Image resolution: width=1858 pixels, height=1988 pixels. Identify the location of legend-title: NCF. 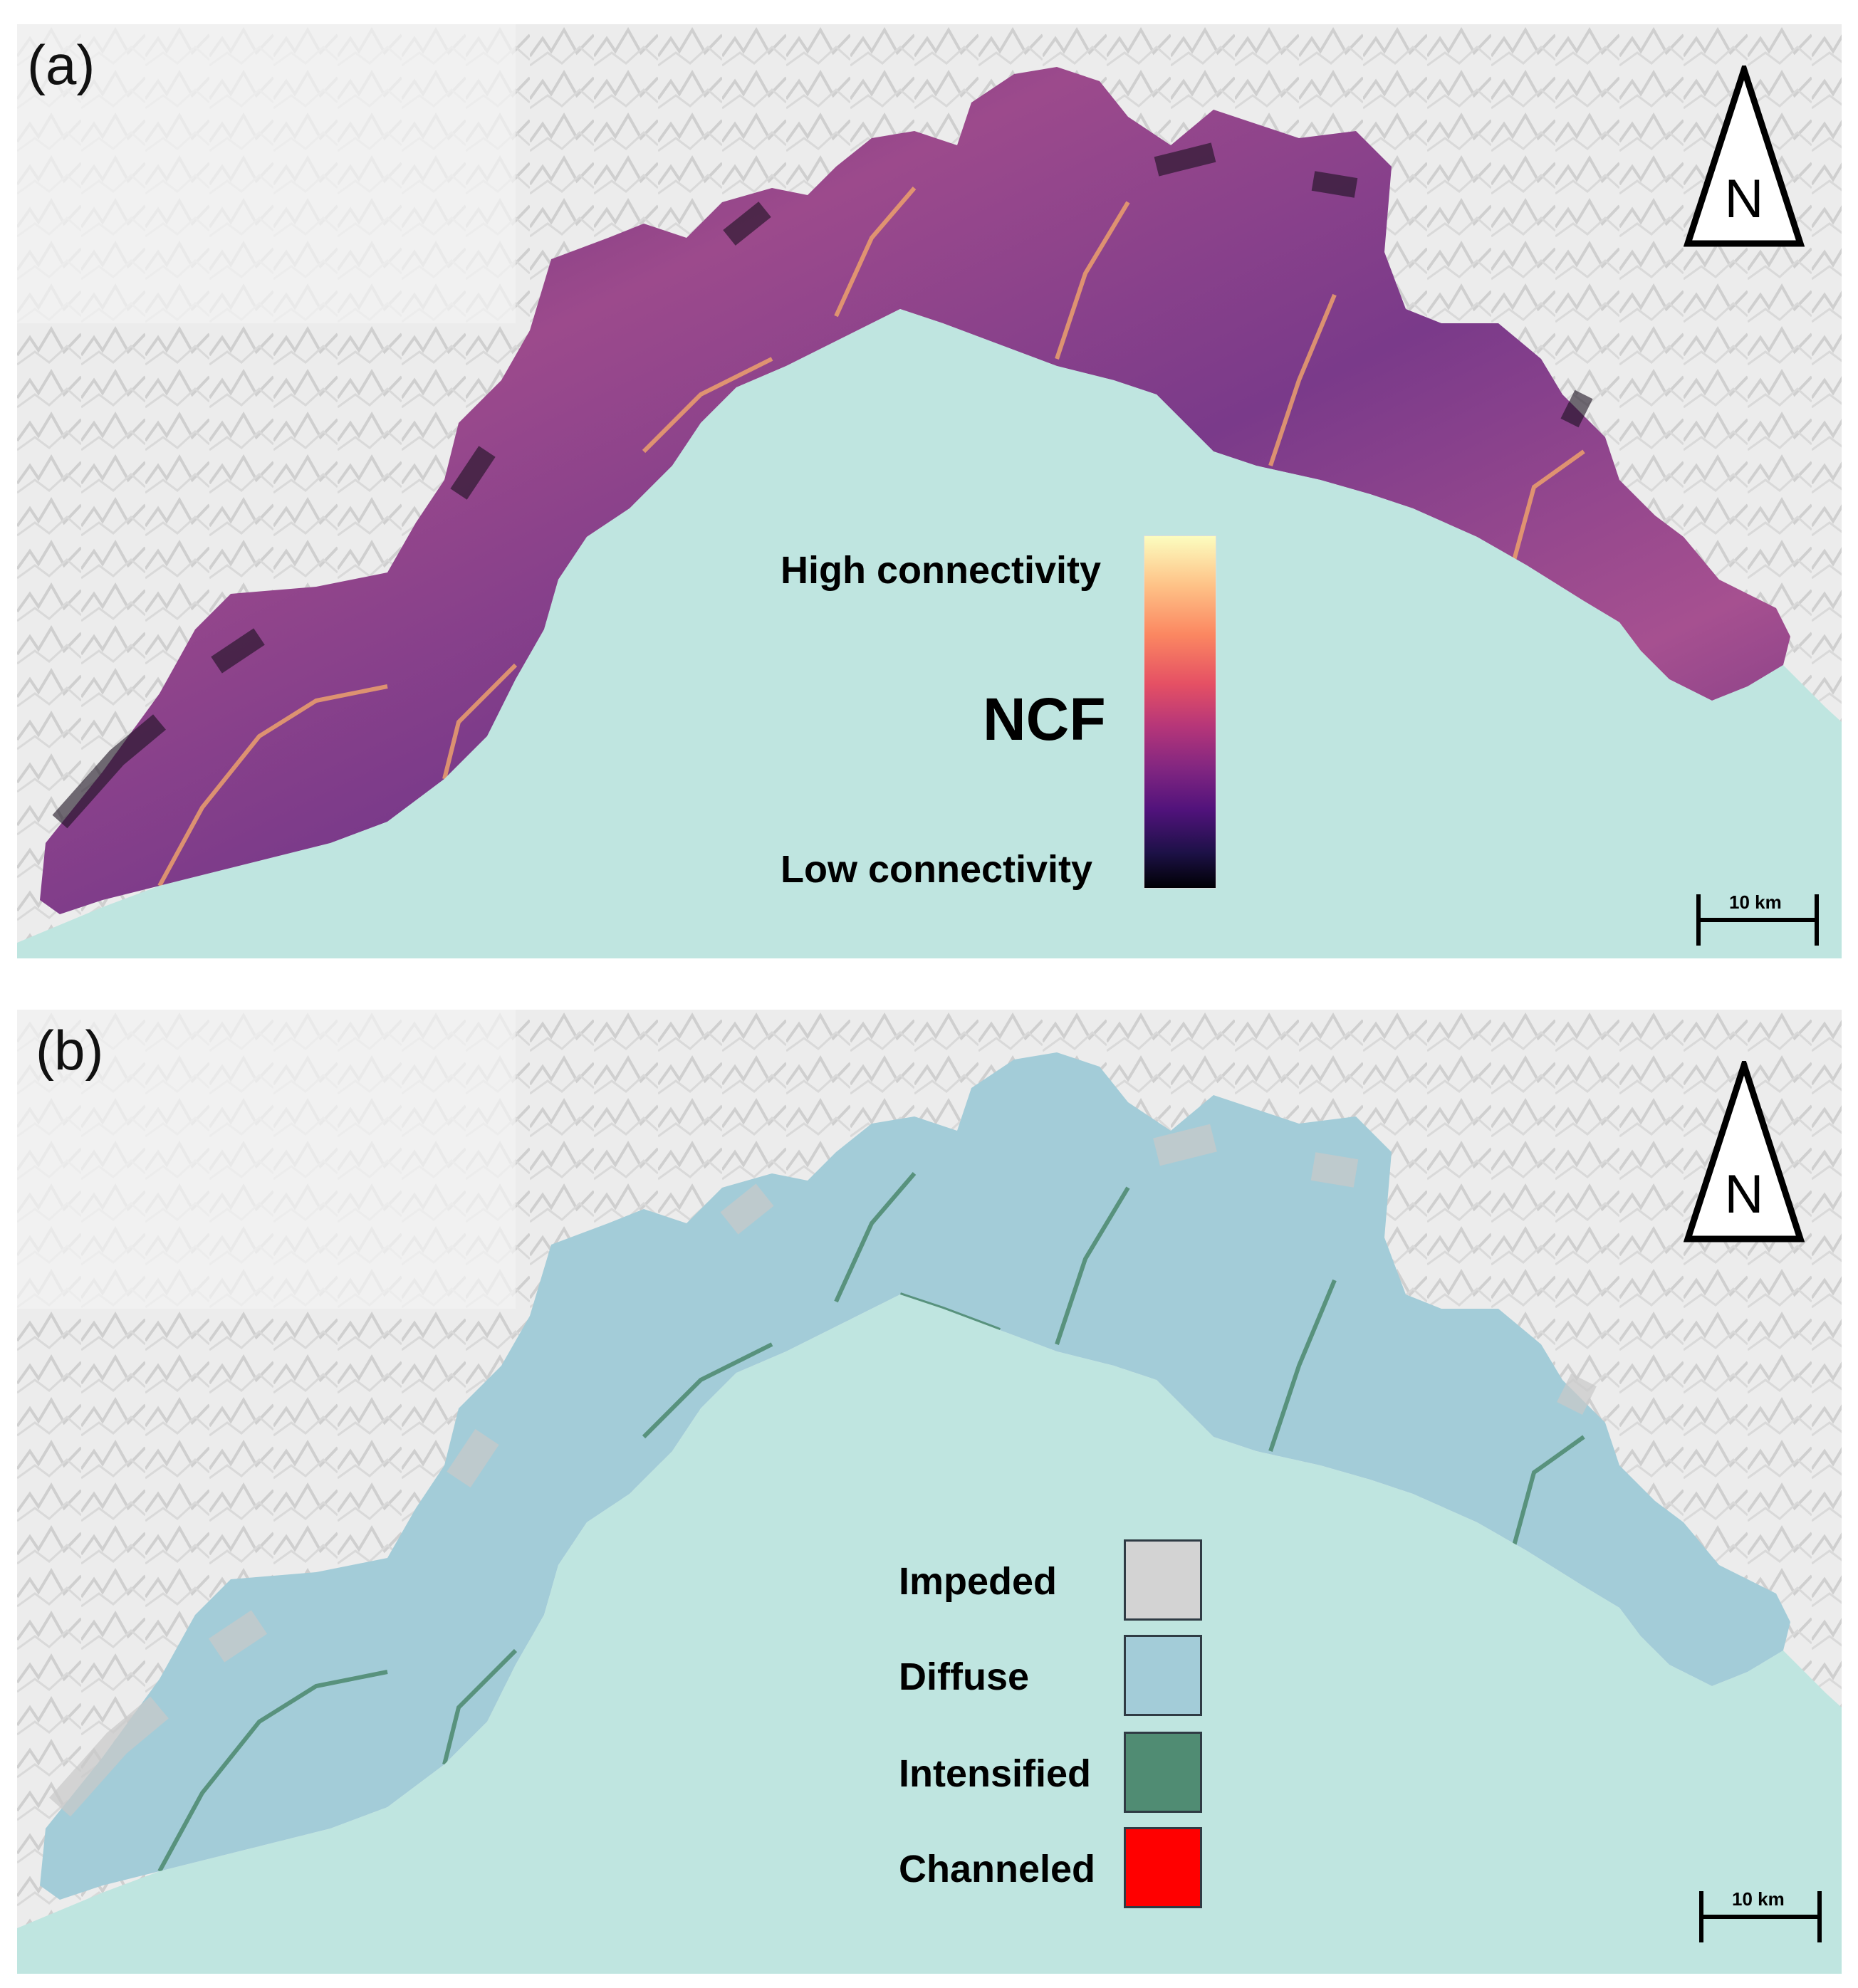
(1044, 720).